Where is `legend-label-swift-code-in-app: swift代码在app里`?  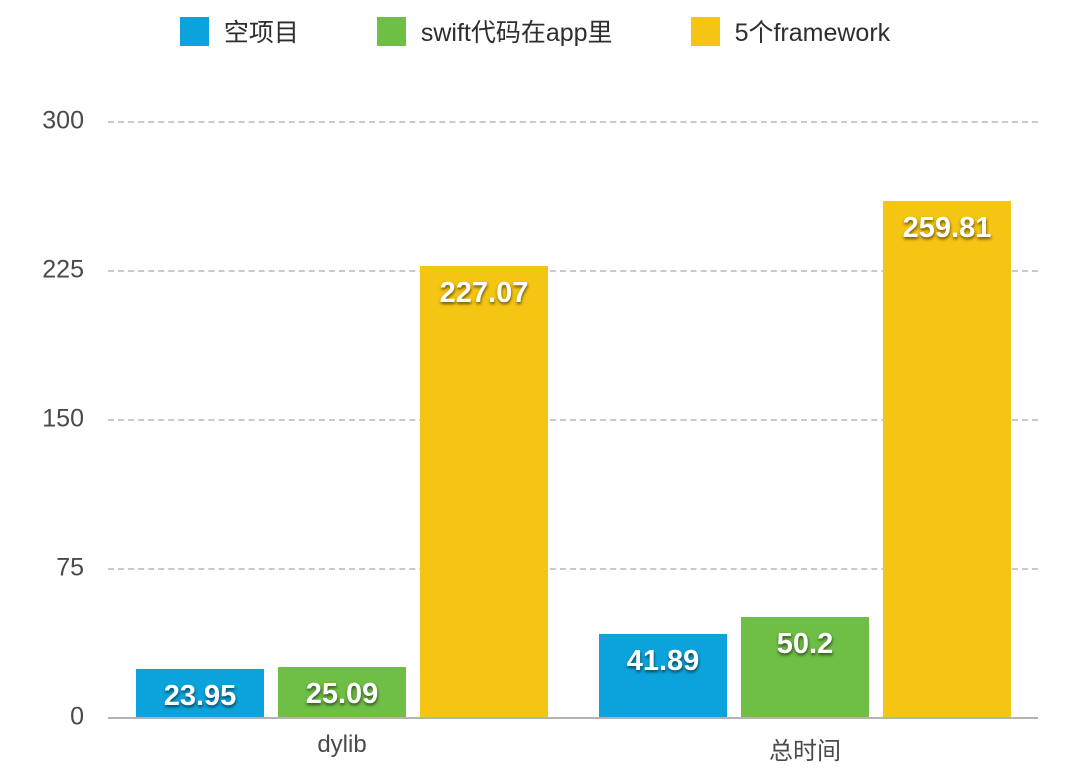
legend-label-swift-code-in-app: swift代码在app里 is located at coordinates (516, 33).